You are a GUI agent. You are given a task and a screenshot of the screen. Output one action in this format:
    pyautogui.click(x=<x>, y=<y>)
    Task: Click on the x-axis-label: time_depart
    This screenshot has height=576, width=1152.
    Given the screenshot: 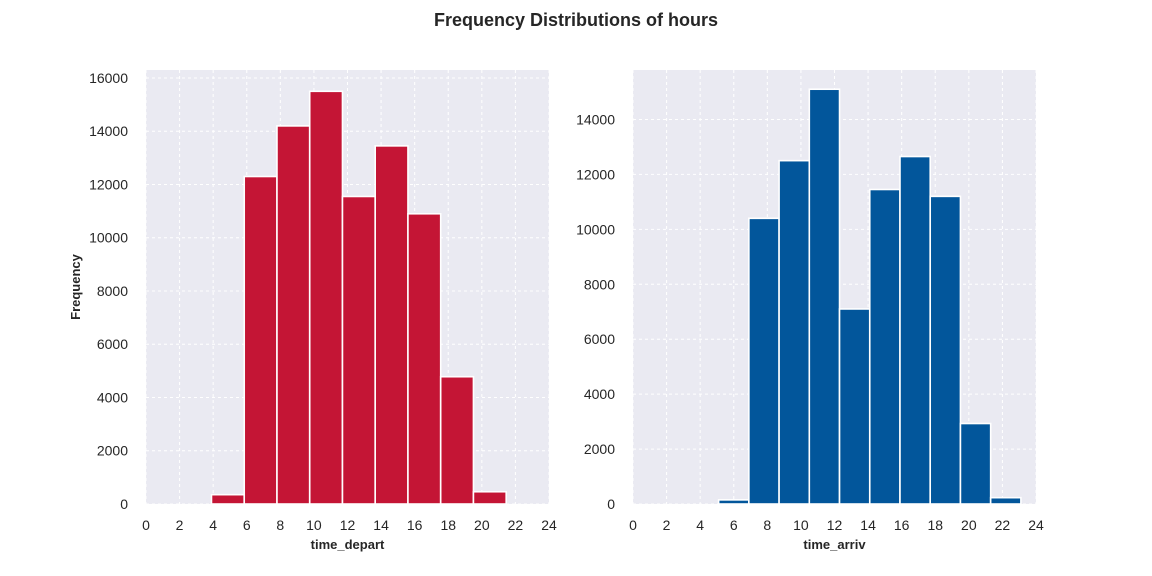 What is the action you would take?
    pyautogui.click(x=348, y=544)
    